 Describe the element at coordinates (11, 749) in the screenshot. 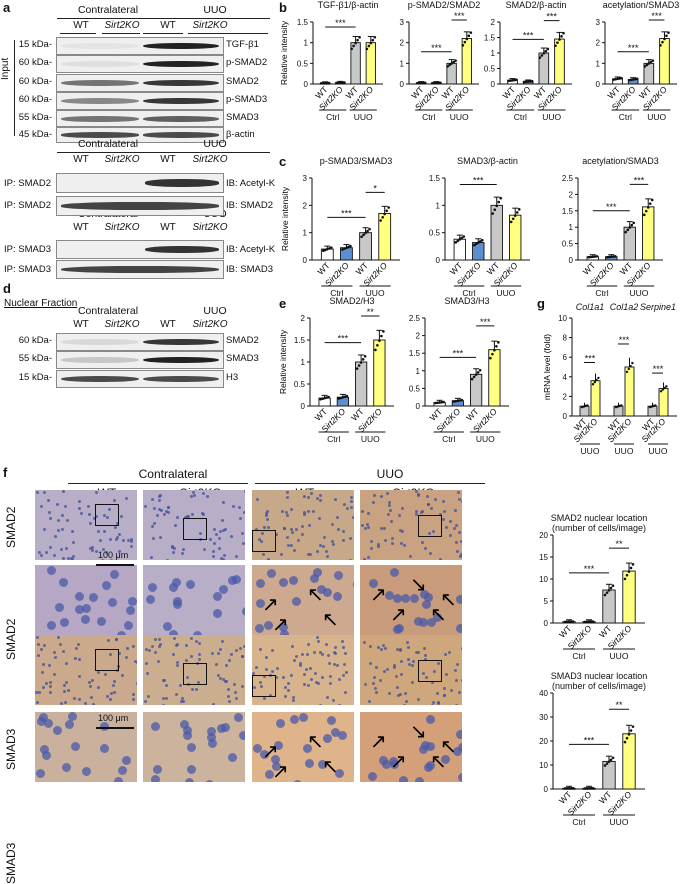

I see `row-label-2: SMAD3` at that location.